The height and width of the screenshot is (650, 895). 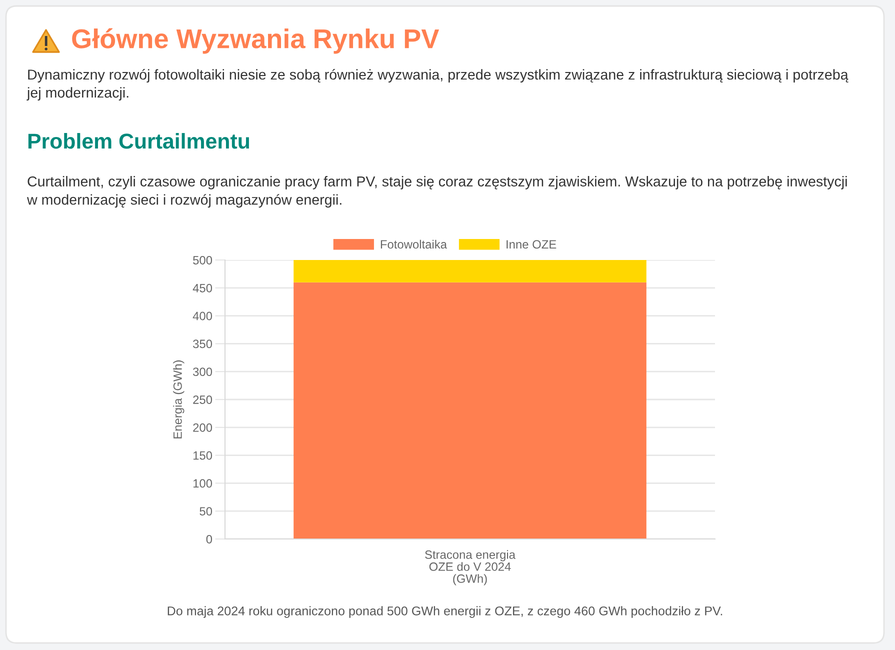 I want to click on text: Curtailment, czyli czasowe ograniczanie pracy farm PV, staje się coraz częstszym zjawiskiem. Wskazuje to na potrzebę inwestycji w modernizację sieci i rozwój magazynów energii., so click(x=436, y=192).